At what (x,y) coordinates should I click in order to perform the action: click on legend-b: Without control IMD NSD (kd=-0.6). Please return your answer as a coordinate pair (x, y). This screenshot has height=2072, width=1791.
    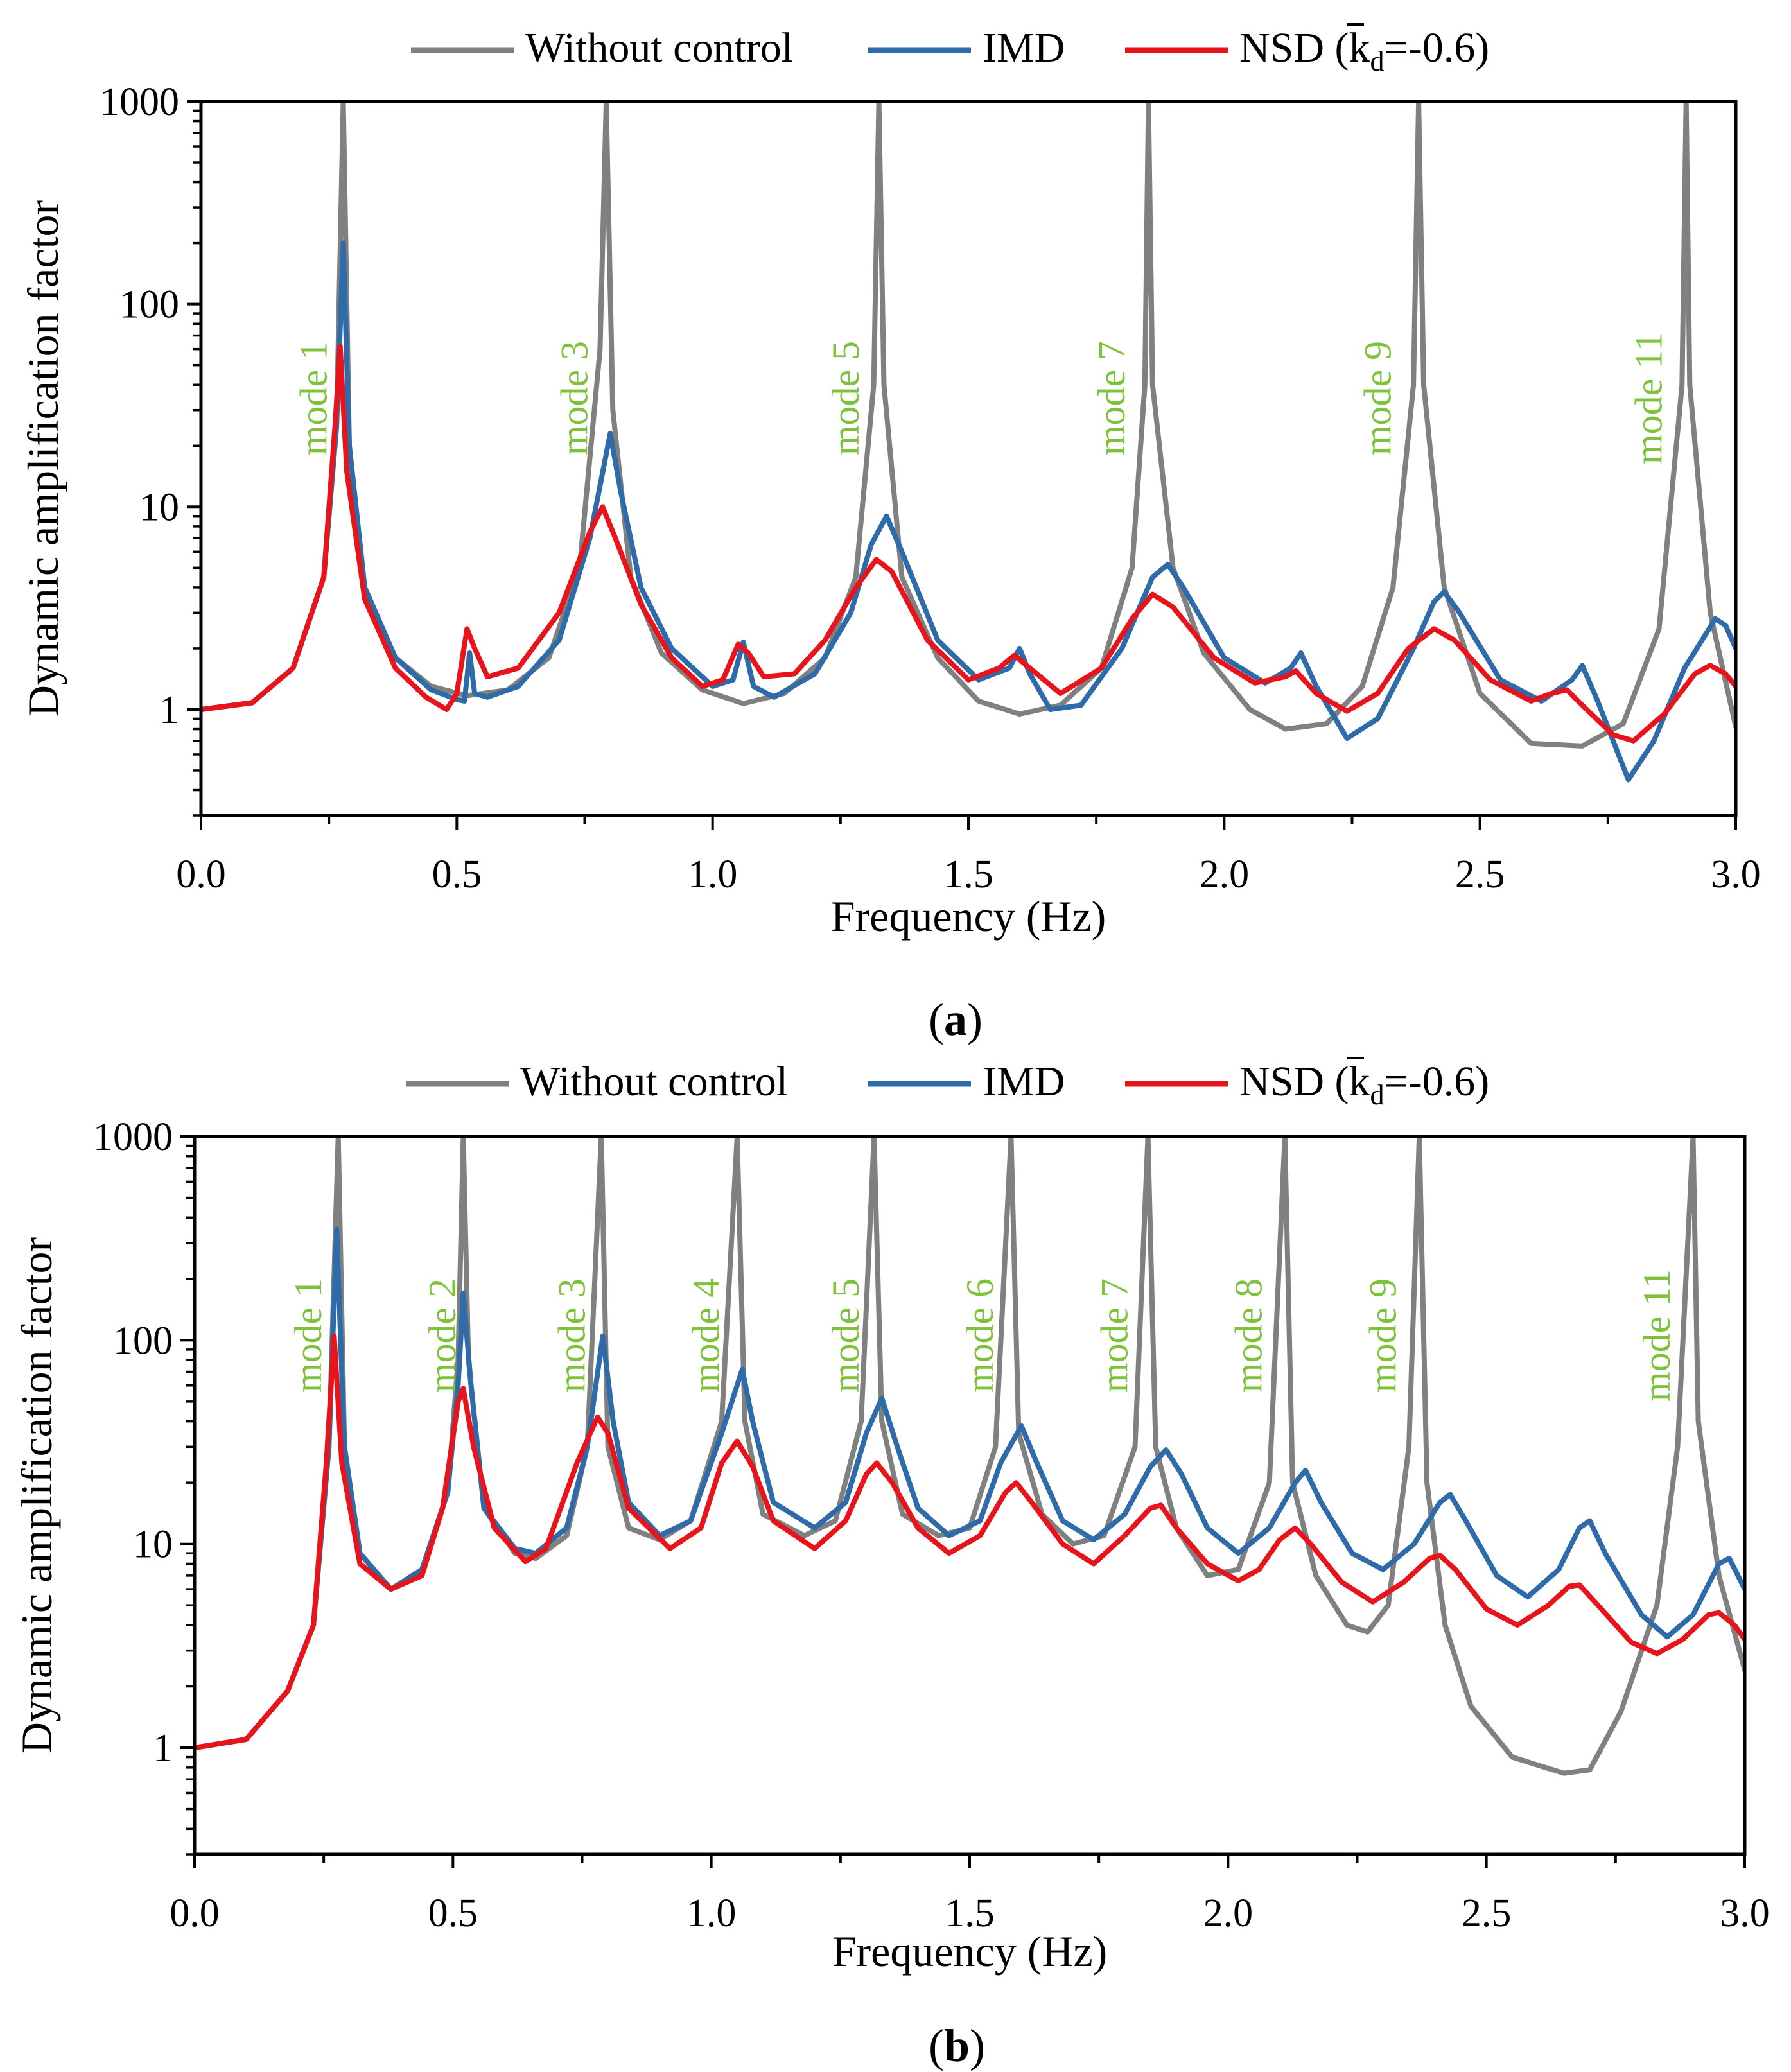
    Looking at the image, I should click on (947, 1084).